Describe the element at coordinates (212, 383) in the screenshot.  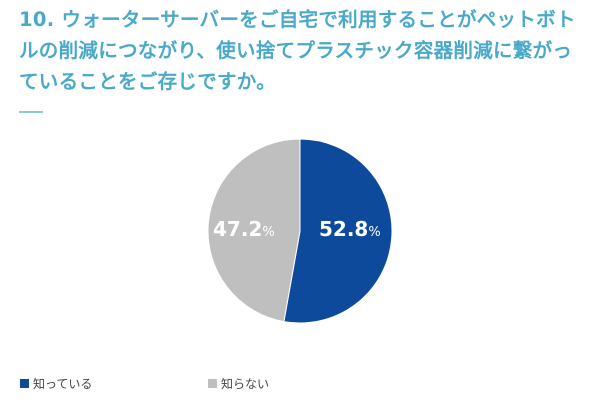
I see `legend-swatch-unknown` at that location.